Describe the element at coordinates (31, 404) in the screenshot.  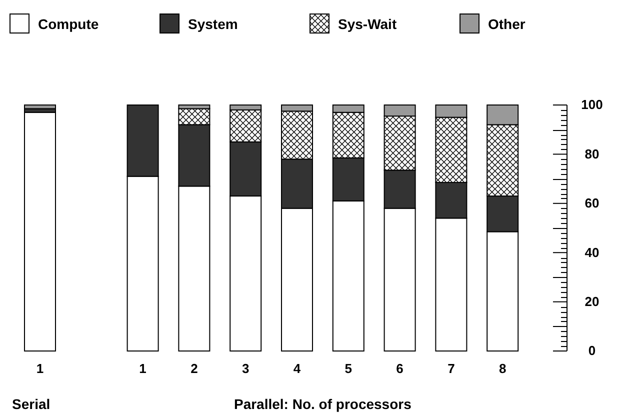
I see `text: Serial` at that location.